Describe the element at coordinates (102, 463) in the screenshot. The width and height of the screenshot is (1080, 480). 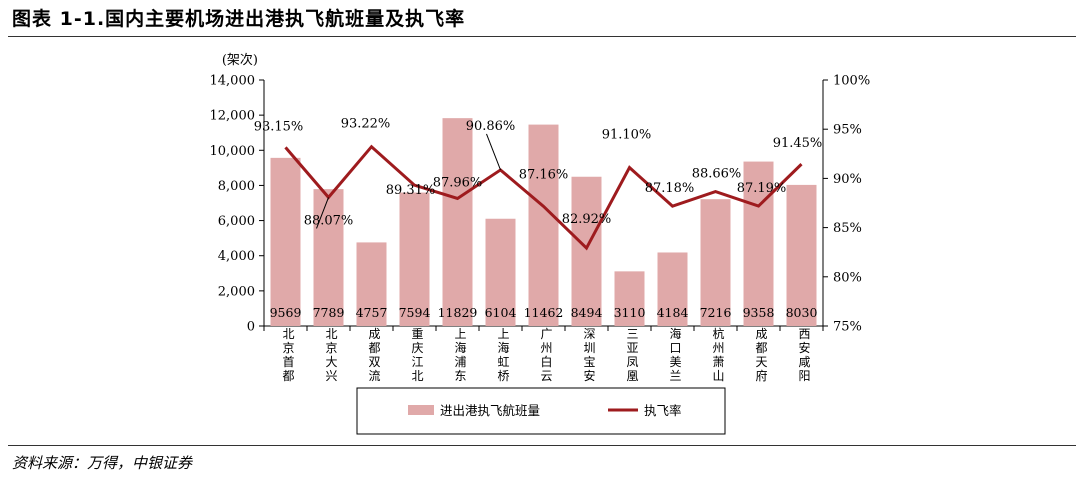
I see `source-note: 资料来源：万得，中银证券` at that location.